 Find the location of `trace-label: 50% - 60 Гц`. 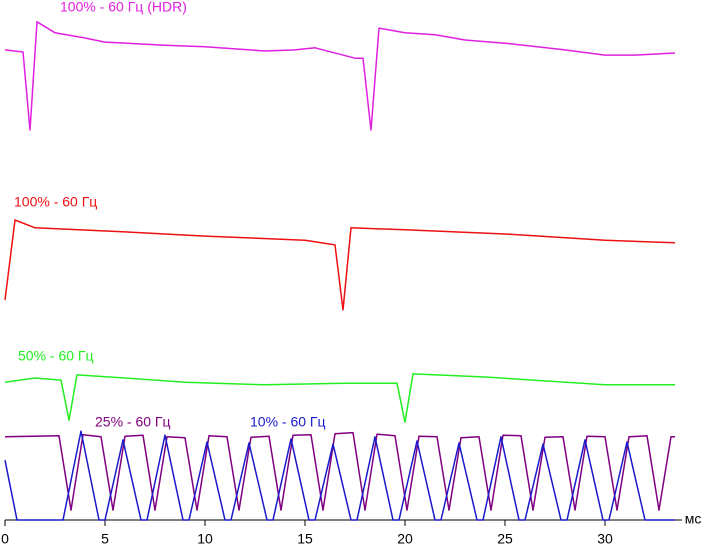

trace-label: 50% - 60 Гц is located at coordinates (56, 356).